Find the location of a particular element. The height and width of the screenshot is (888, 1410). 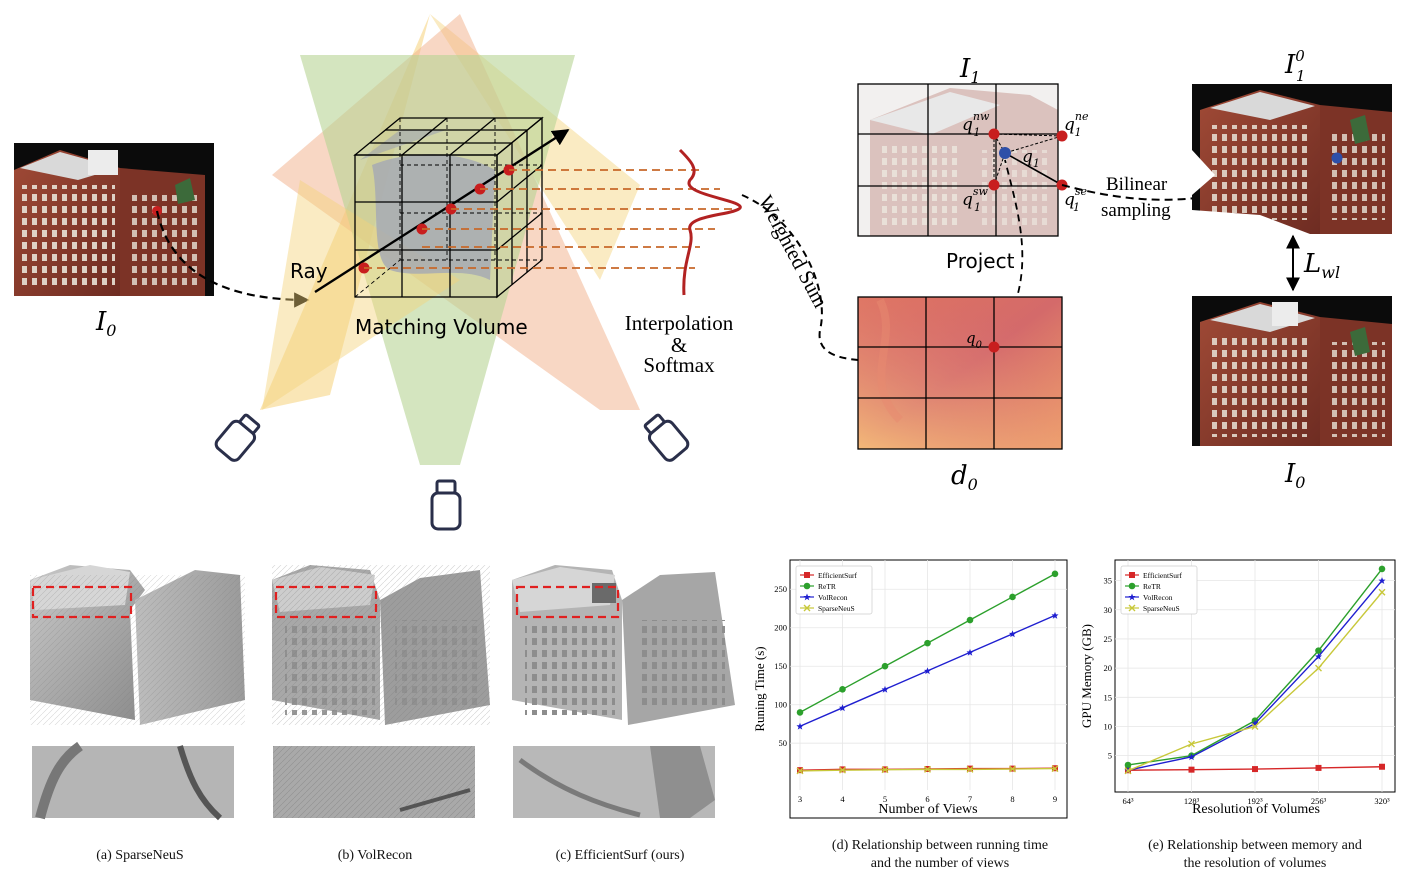

label-interpolation: Interpolation is located at coordinates (679, 323).